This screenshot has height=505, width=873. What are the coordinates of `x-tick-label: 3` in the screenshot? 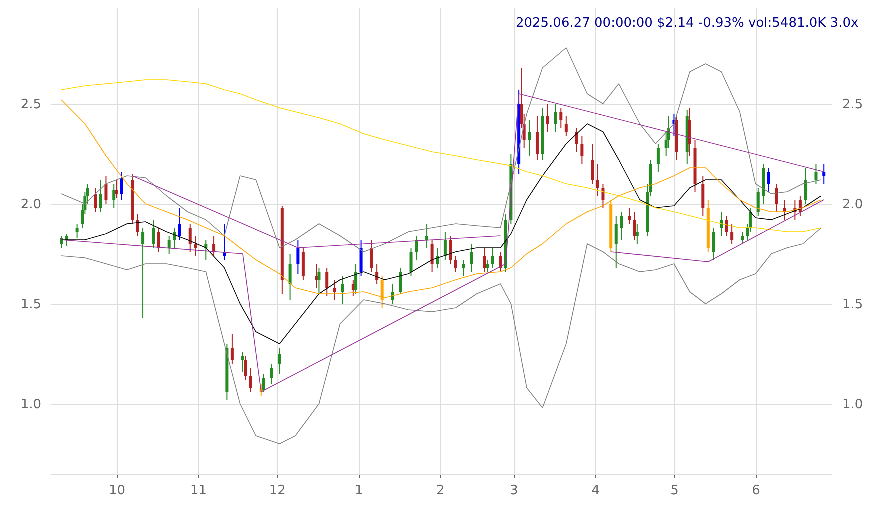 It's located at (514, 491).